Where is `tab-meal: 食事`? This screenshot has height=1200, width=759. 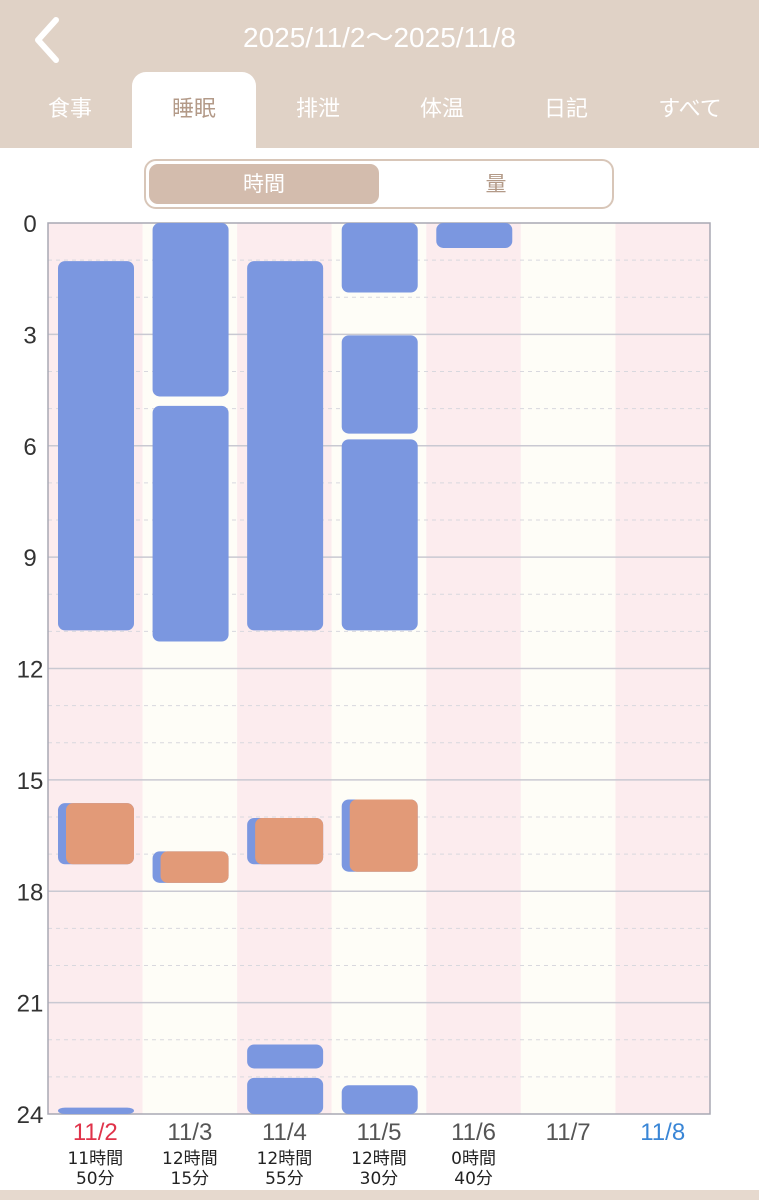
tab-meal: 食事 is located at coordinates (69, 109).